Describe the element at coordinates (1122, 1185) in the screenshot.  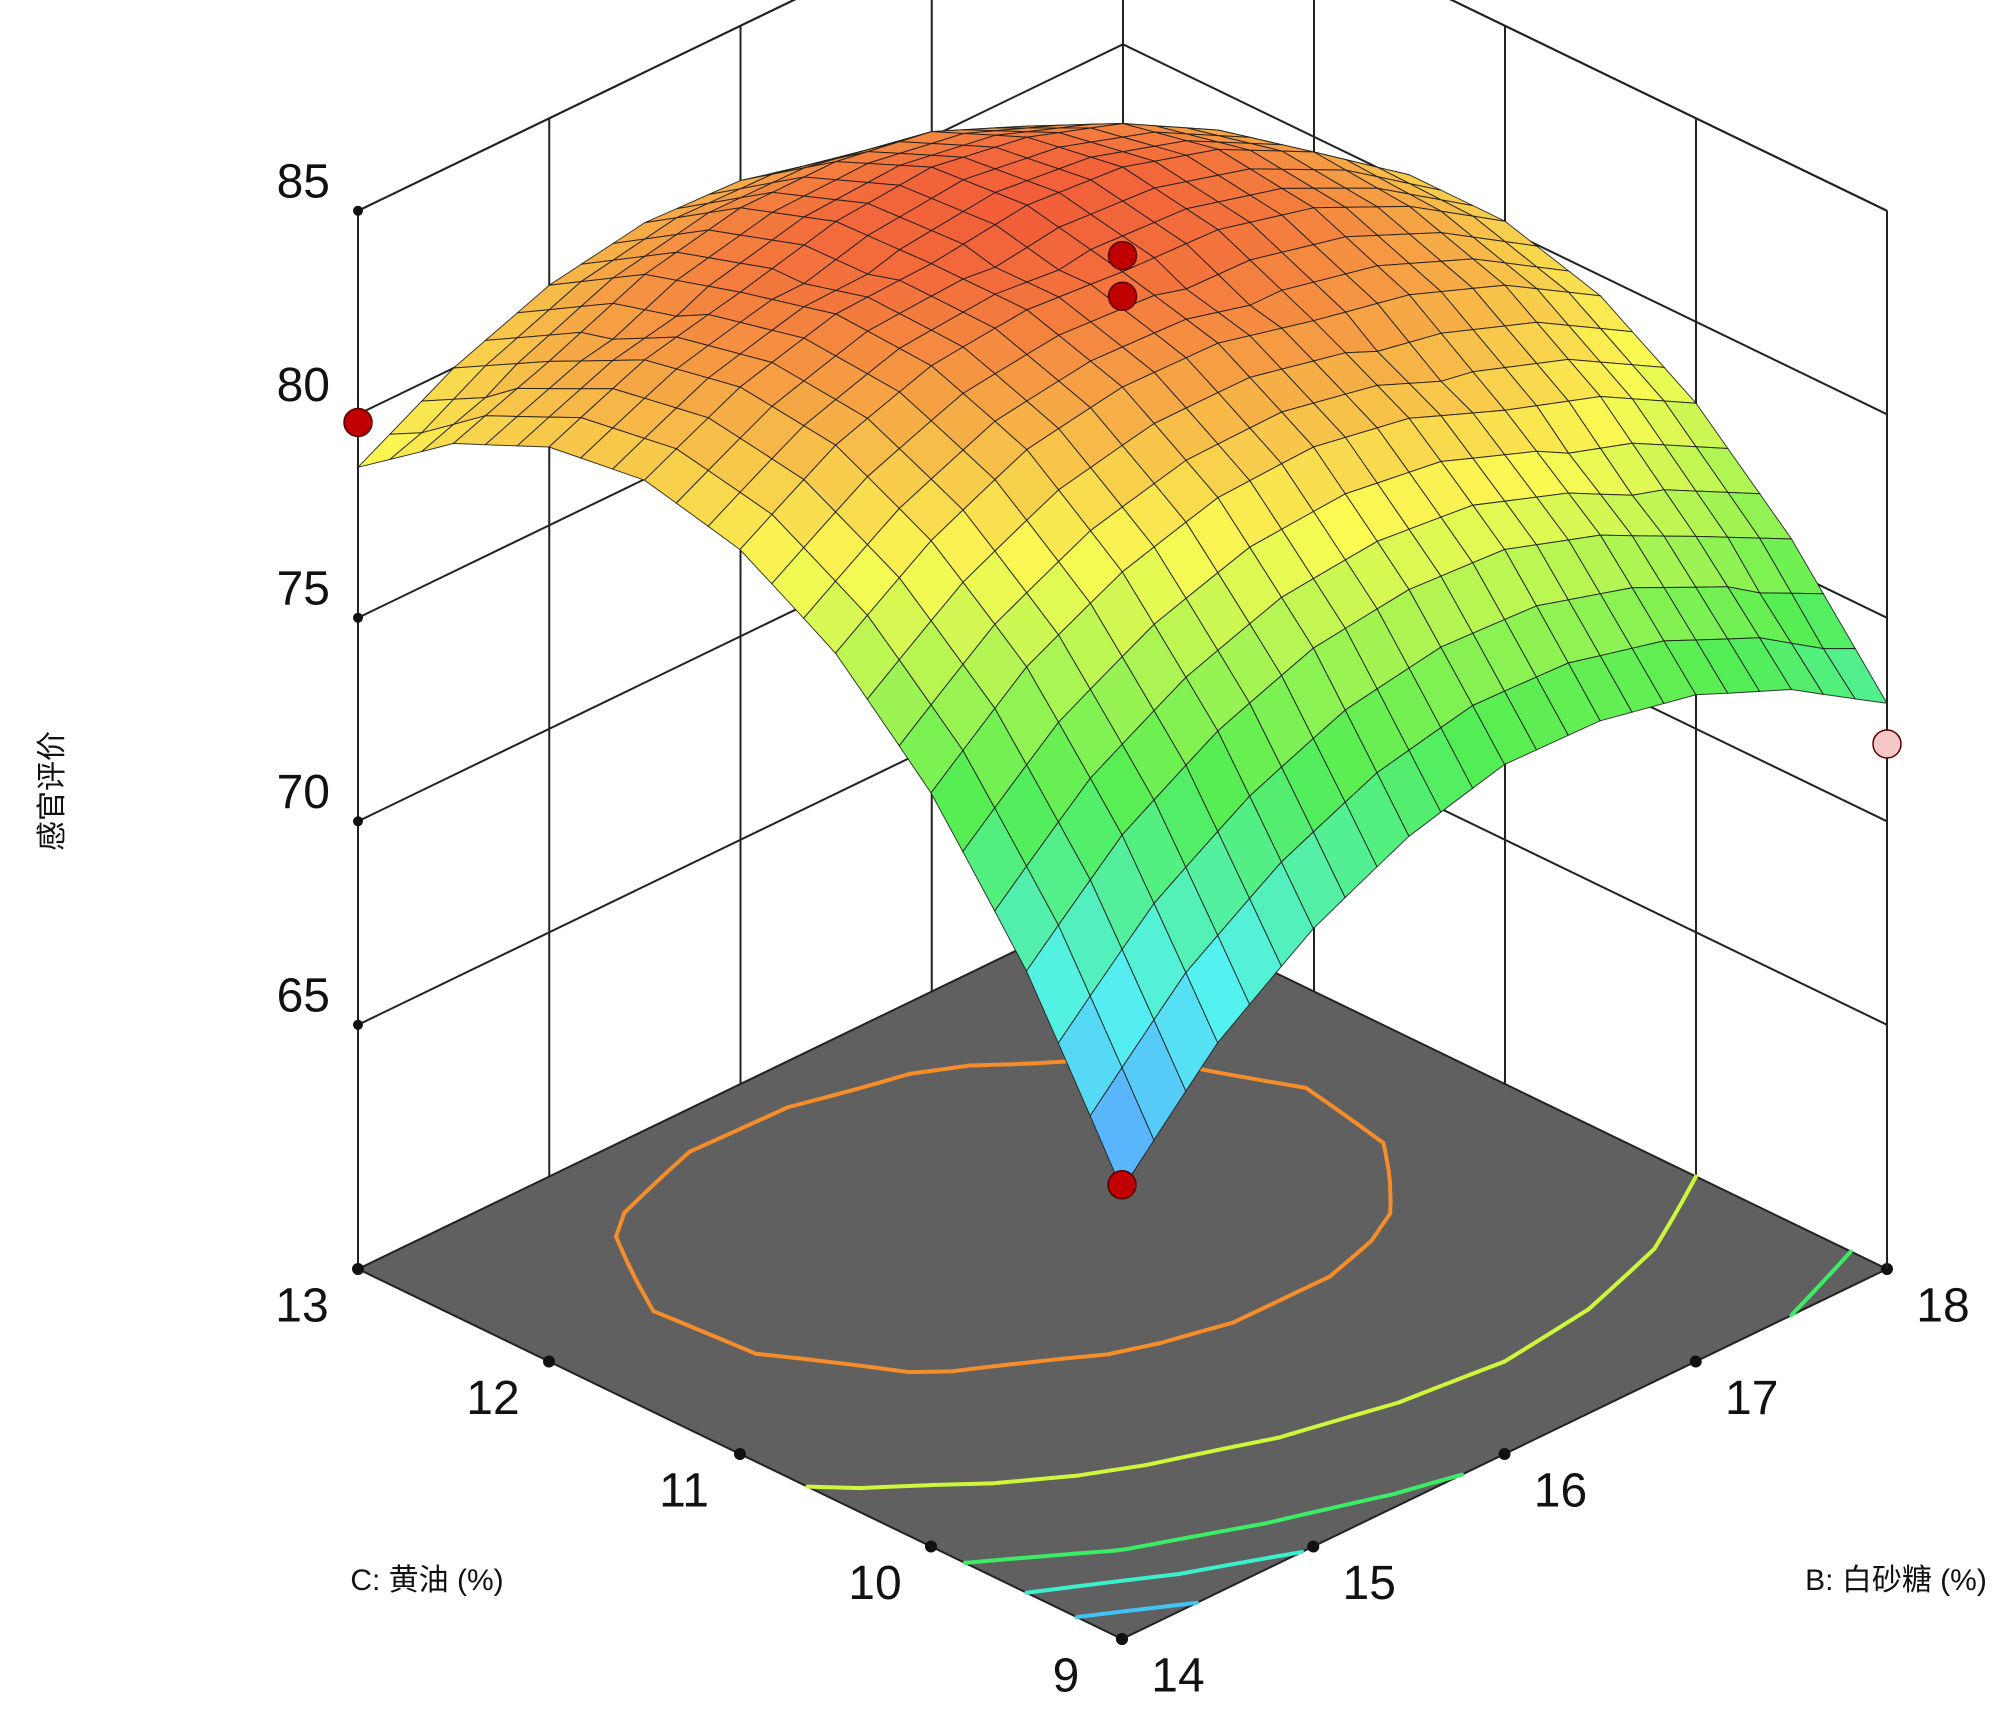
I see `design-point` at that location.